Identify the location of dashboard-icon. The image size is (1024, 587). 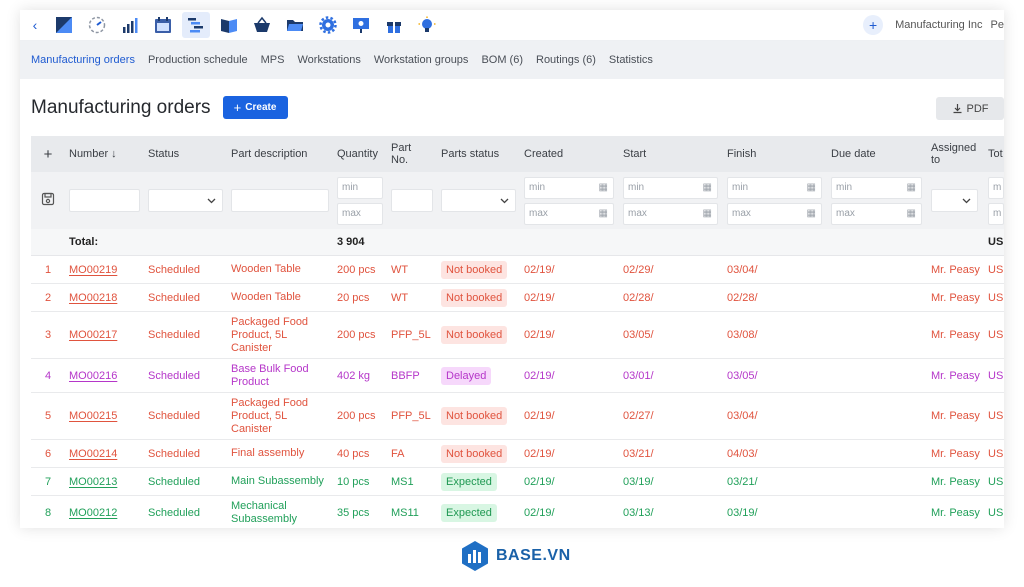
(97, 25).